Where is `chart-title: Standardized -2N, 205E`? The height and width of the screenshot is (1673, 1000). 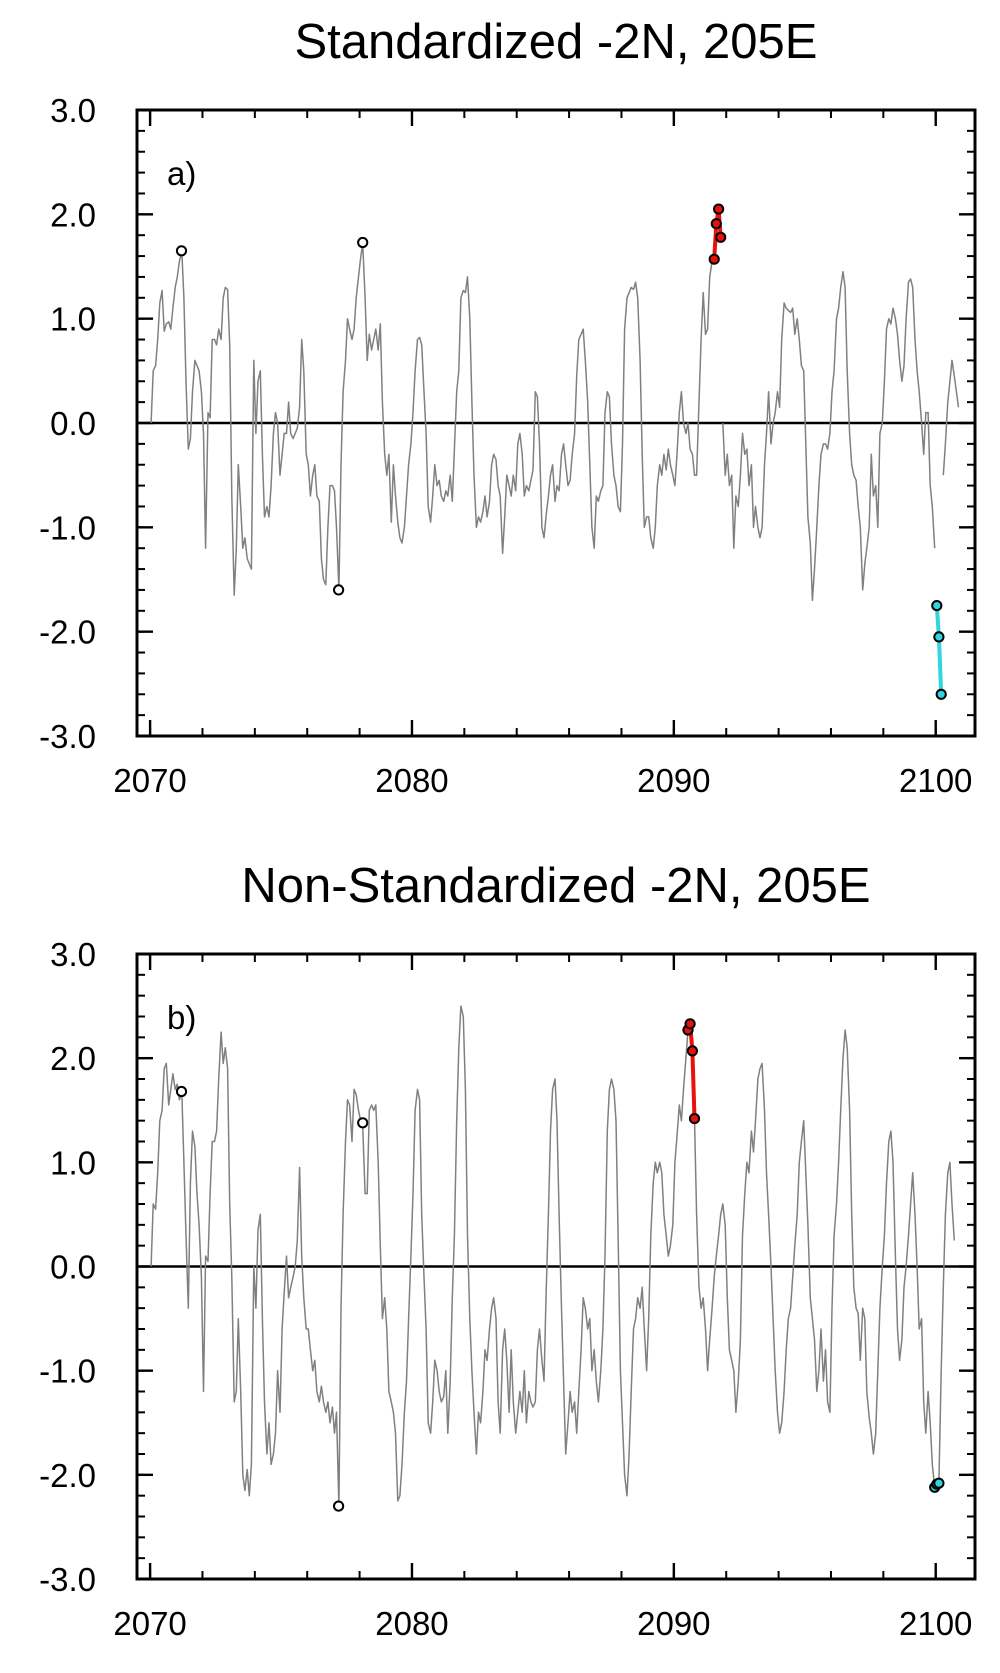 chart-title: Standardized -2N, 205E is located at coordinates (556, 42).